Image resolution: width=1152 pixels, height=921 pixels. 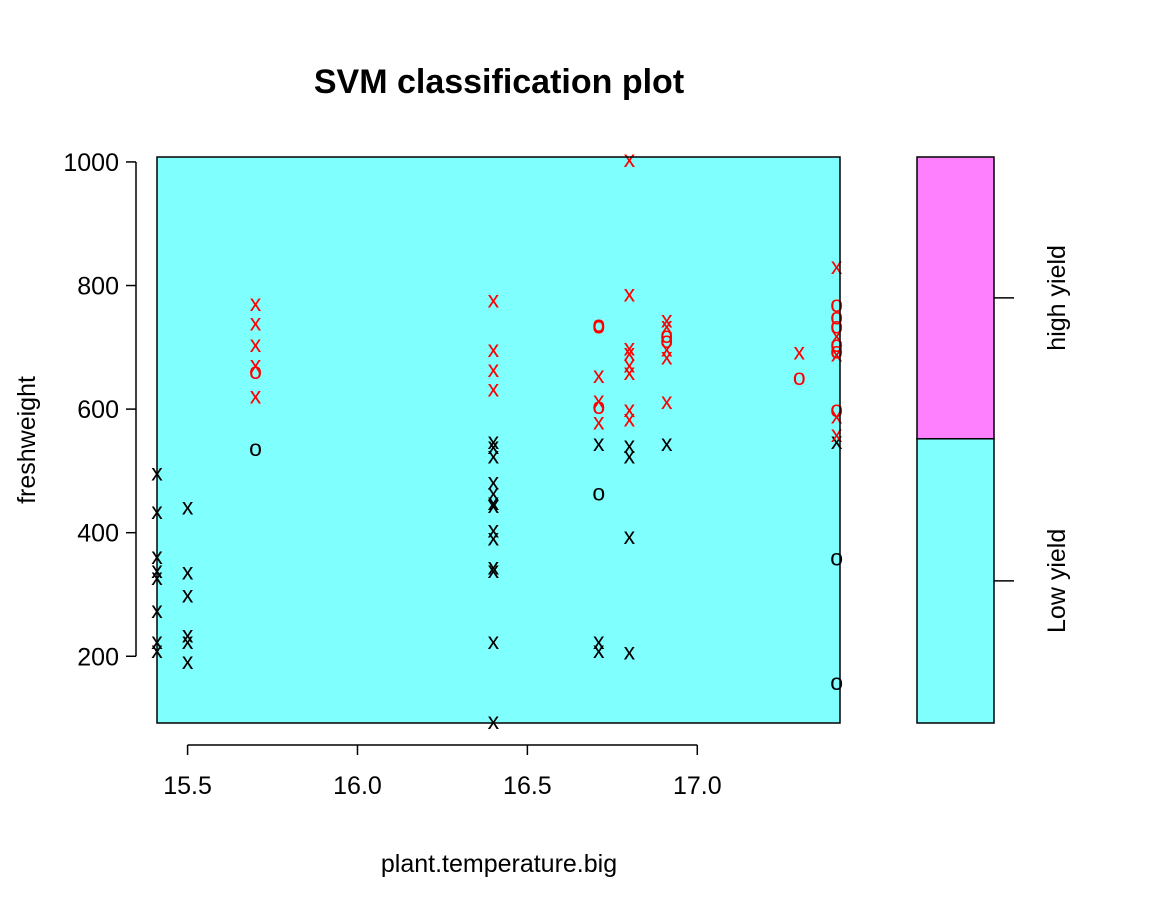 What do you see at coordinates (188, 635) in the screenshot?
I see `point-low-yield-11: x` at bounding box center [188, 635].